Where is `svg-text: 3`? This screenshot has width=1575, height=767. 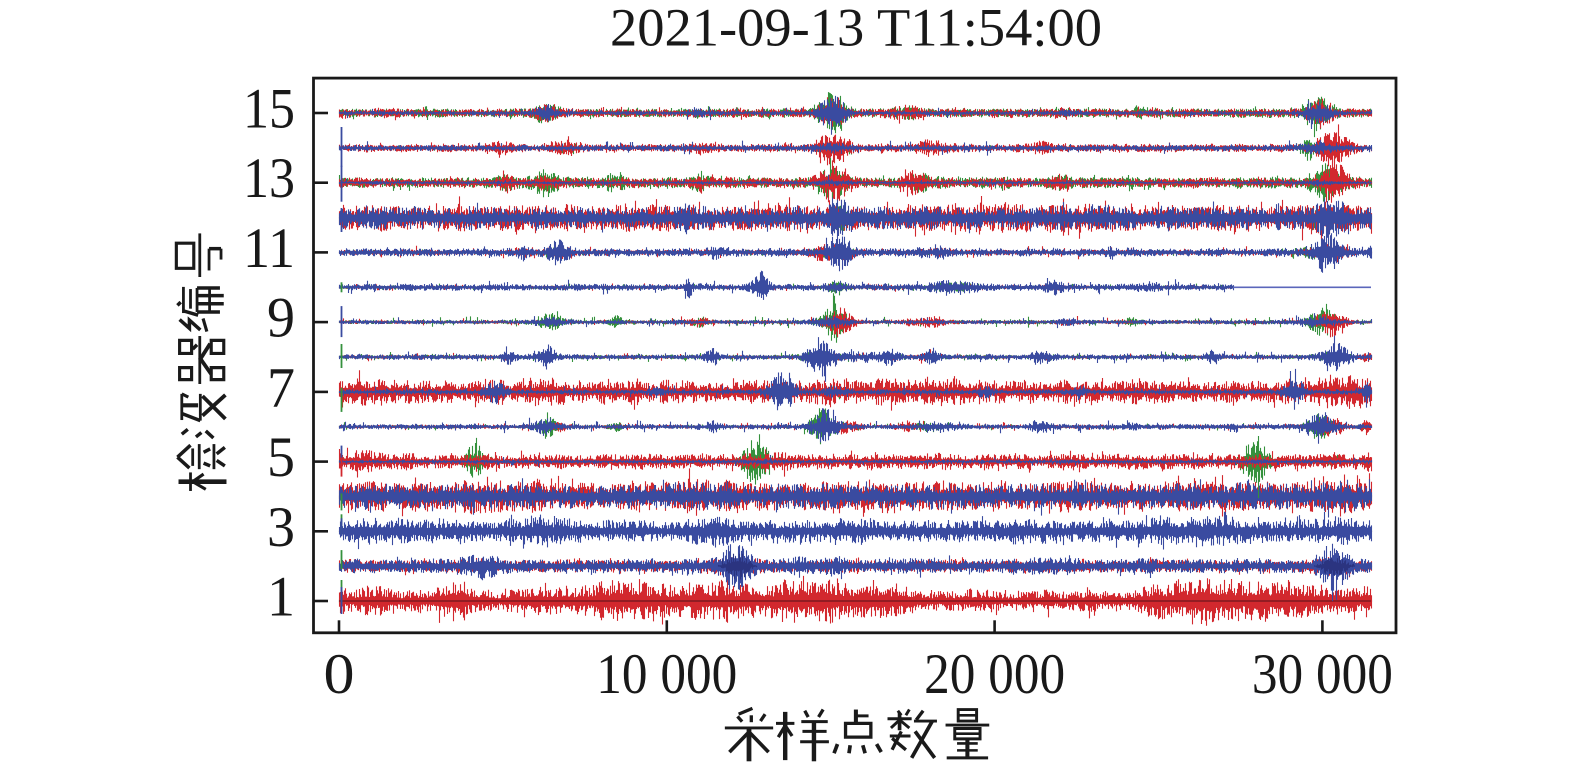 svg-text: 3 is located at coordinates (281, 527).